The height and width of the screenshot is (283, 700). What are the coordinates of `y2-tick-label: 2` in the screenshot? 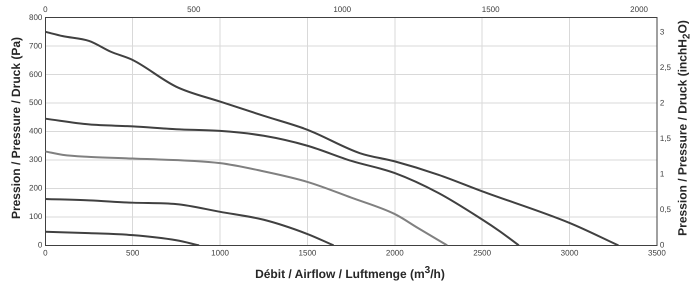 It's located at (662, 103).